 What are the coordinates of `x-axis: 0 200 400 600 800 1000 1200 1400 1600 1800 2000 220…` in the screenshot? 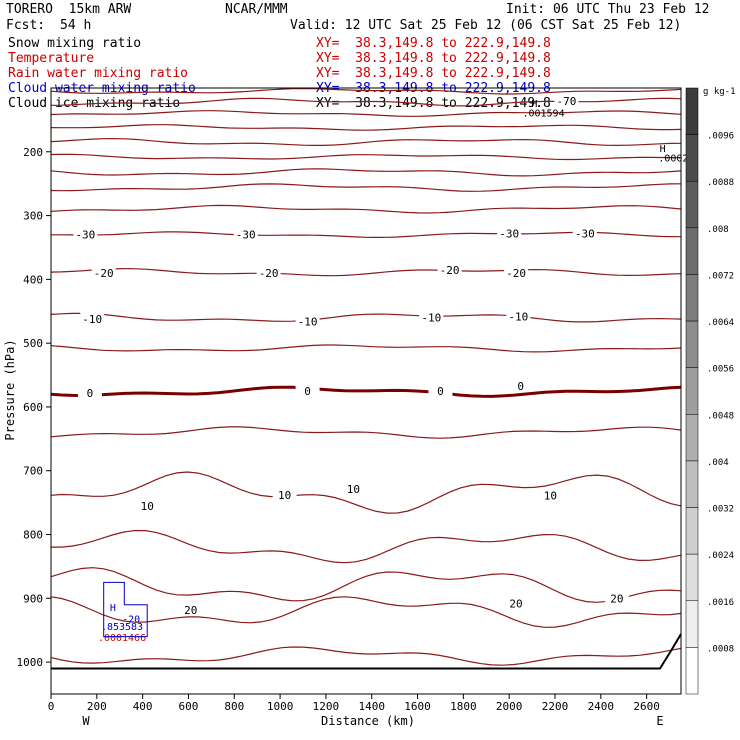 It's located at (354, 703).